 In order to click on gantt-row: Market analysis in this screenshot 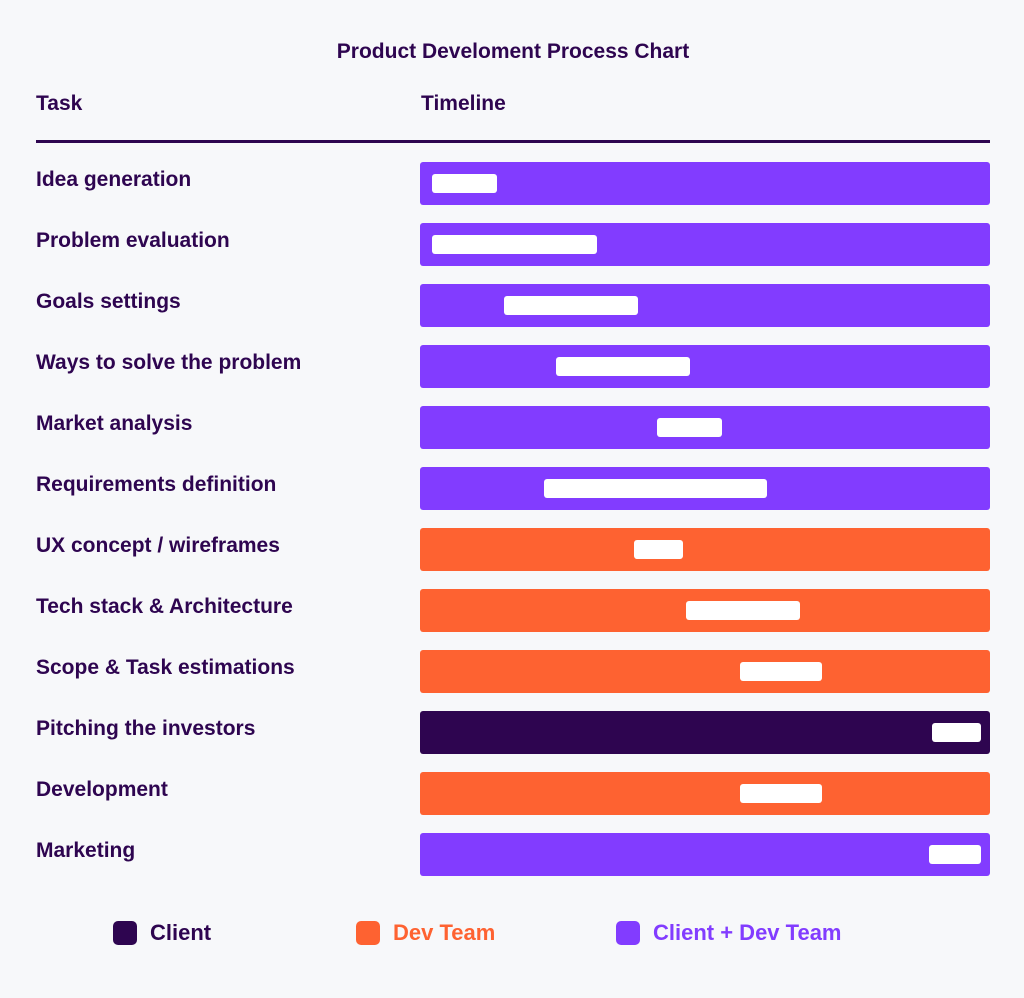, I will do `click(512, 427)`.